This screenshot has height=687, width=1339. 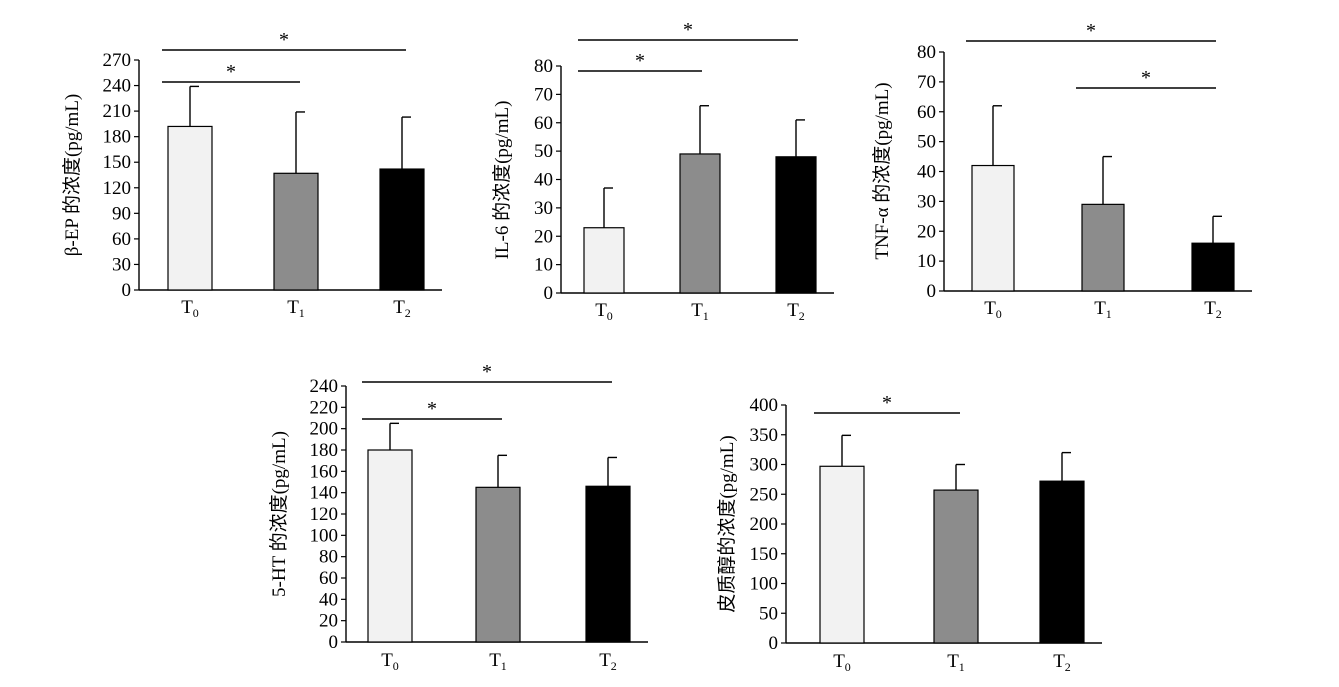 I want to click on y-tick-label: 300, so click(x=764, y=465).